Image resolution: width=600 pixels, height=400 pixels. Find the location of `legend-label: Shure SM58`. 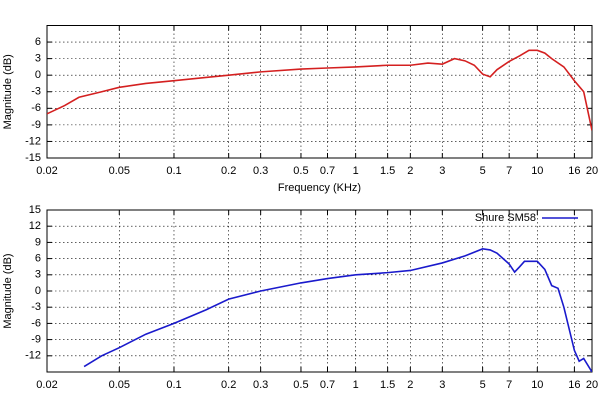

legend-label: Shure SM58 is located at coordinates (505, 218).